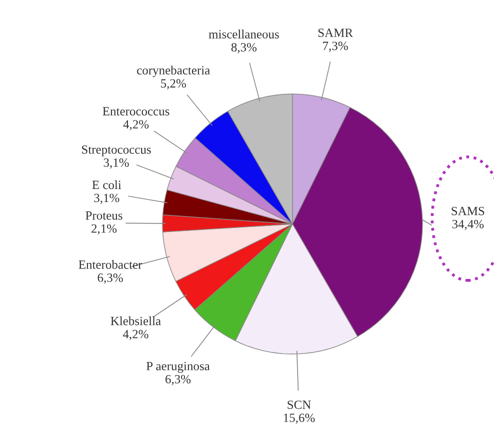  What do you see at coordinates (243, 34) in the screenshot?
I see `slice-label: miscellaneous` at bounding box center [243, 34].